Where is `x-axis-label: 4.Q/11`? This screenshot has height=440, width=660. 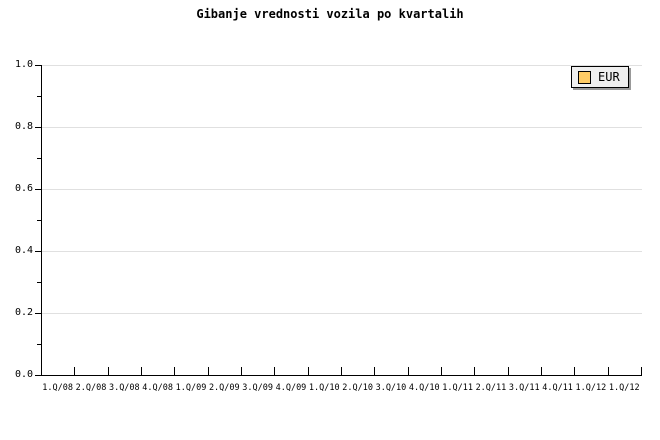
x-axis-label: 4.Q/11 is located at coordinates (557, 388).